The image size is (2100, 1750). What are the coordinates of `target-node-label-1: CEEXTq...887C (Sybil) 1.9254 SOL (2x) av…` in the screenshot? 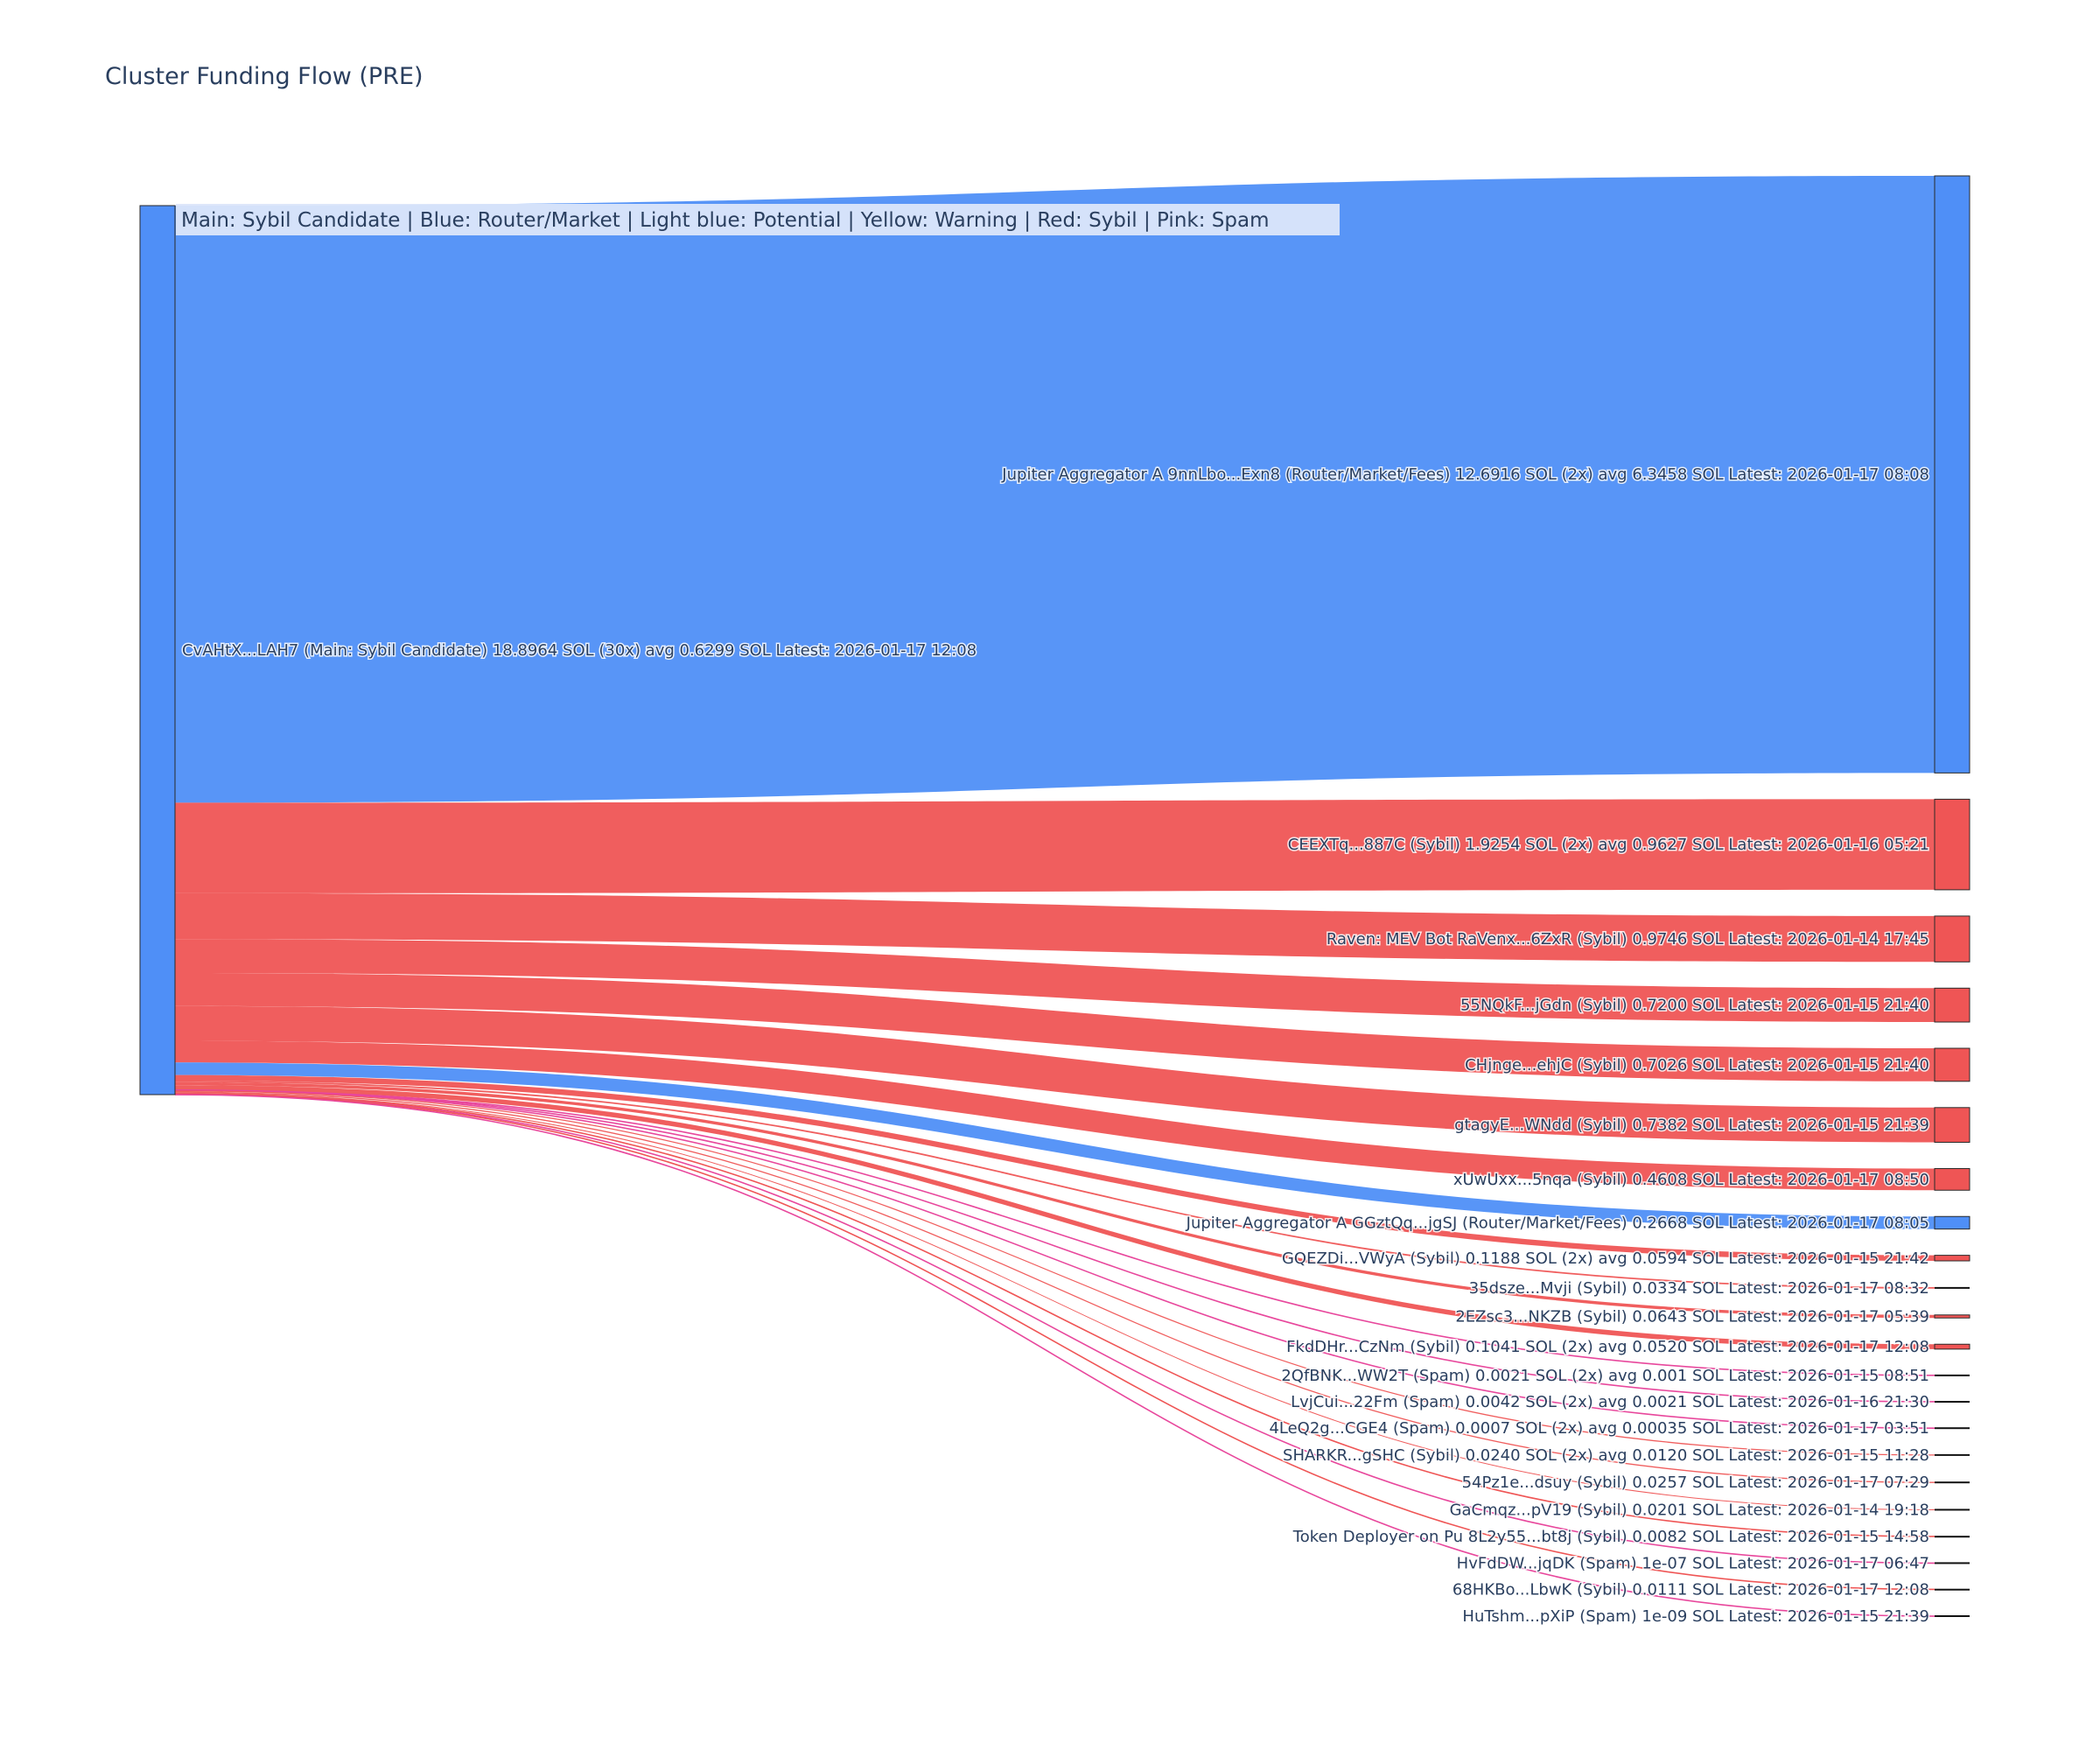 It's located at (1608, 845).